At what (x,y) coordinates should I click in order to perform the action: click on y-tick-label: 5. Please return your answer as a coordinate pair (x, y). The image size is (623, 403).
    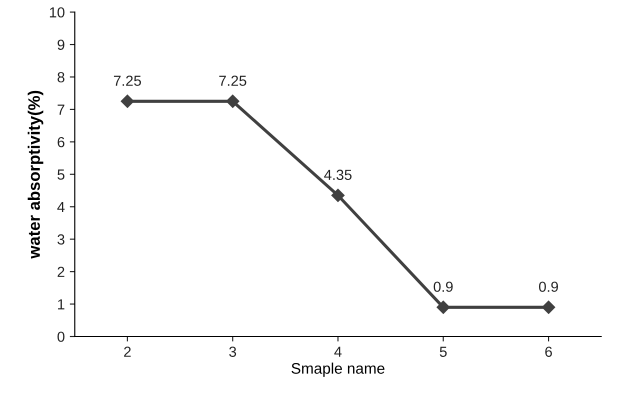
    Looking at the image, I should click on (61, 175).